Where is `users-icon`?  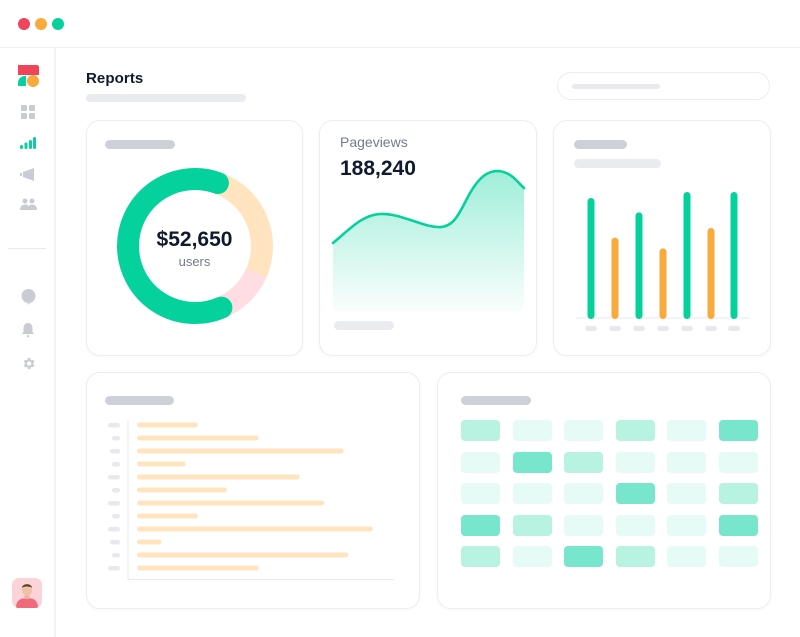
users-icon is located at coordinates (28, 204).